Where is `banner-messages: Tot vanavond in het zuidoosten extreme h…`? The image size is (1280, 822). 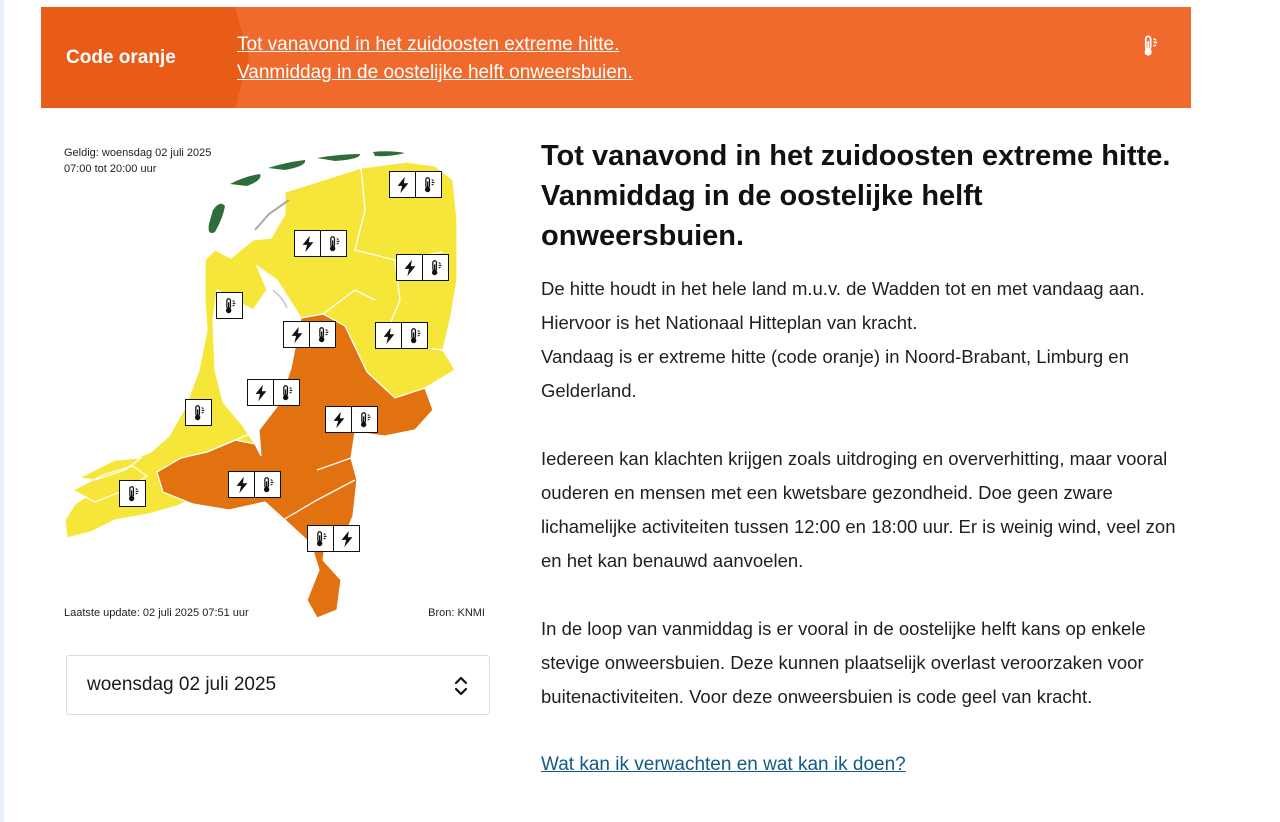 banner-messages: Tot vanavond in het zuidoosten extreme h… is located at coordinates (435, 59).